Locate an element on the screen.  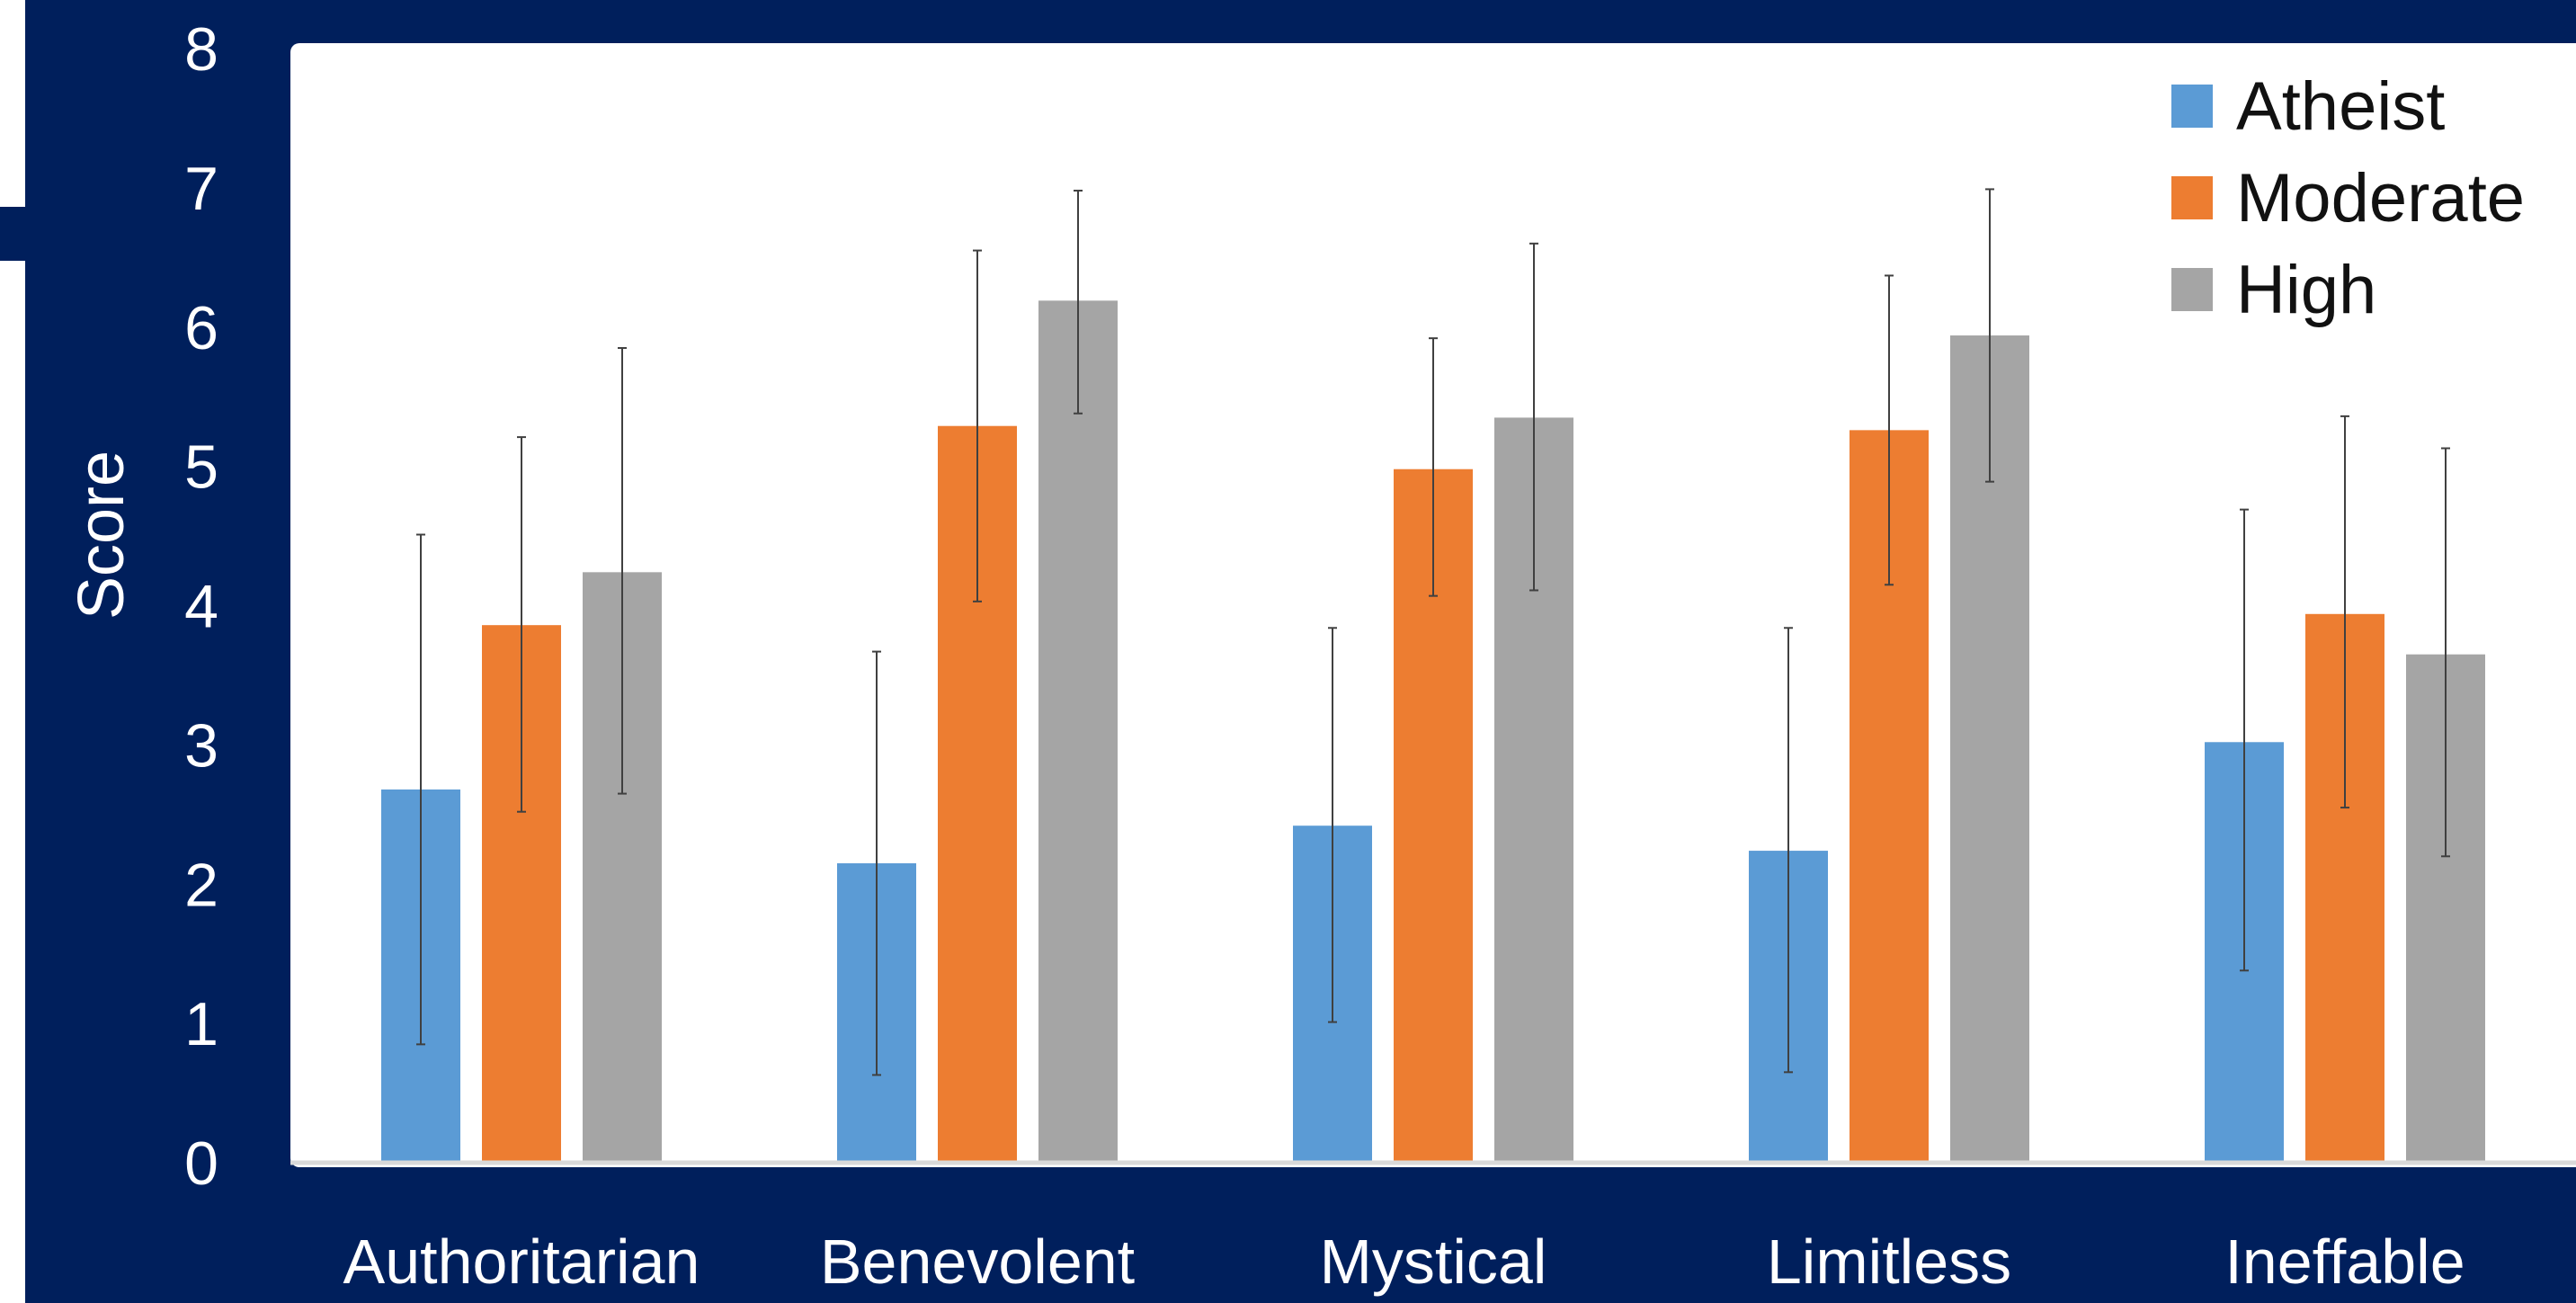
bar-high-benevolent is located at coordinates (1078, 732).